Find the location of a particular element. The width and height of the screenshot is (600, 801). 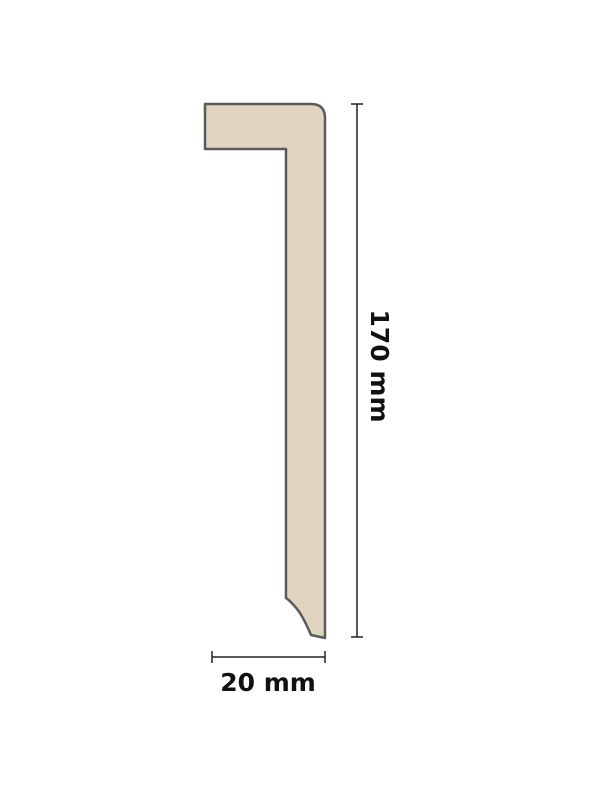

skirting-board-profile is located at coordinates (265, 371).